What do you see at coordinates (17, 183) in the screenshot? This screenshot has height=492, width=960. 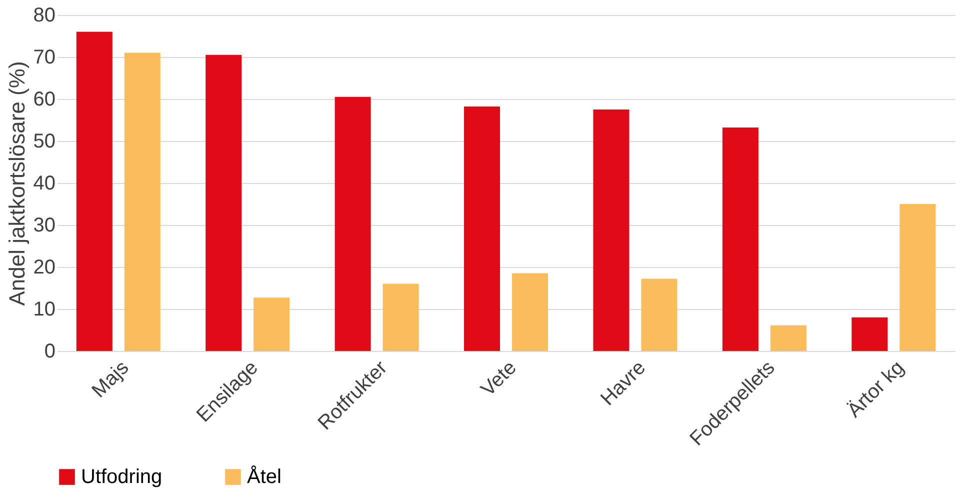 I see `y-axis-title: Andel jaktkortslösare (%)` at bounding box center [17, 183].